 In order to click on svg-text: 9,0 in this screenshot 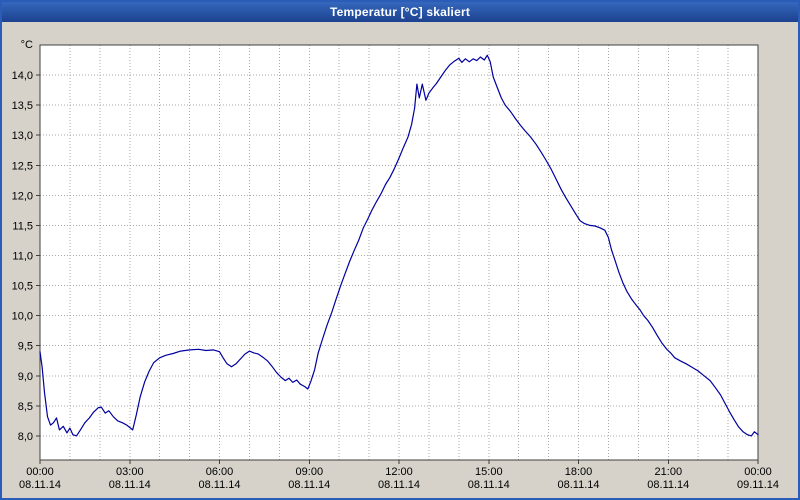, I will do `click(25, 377)`.